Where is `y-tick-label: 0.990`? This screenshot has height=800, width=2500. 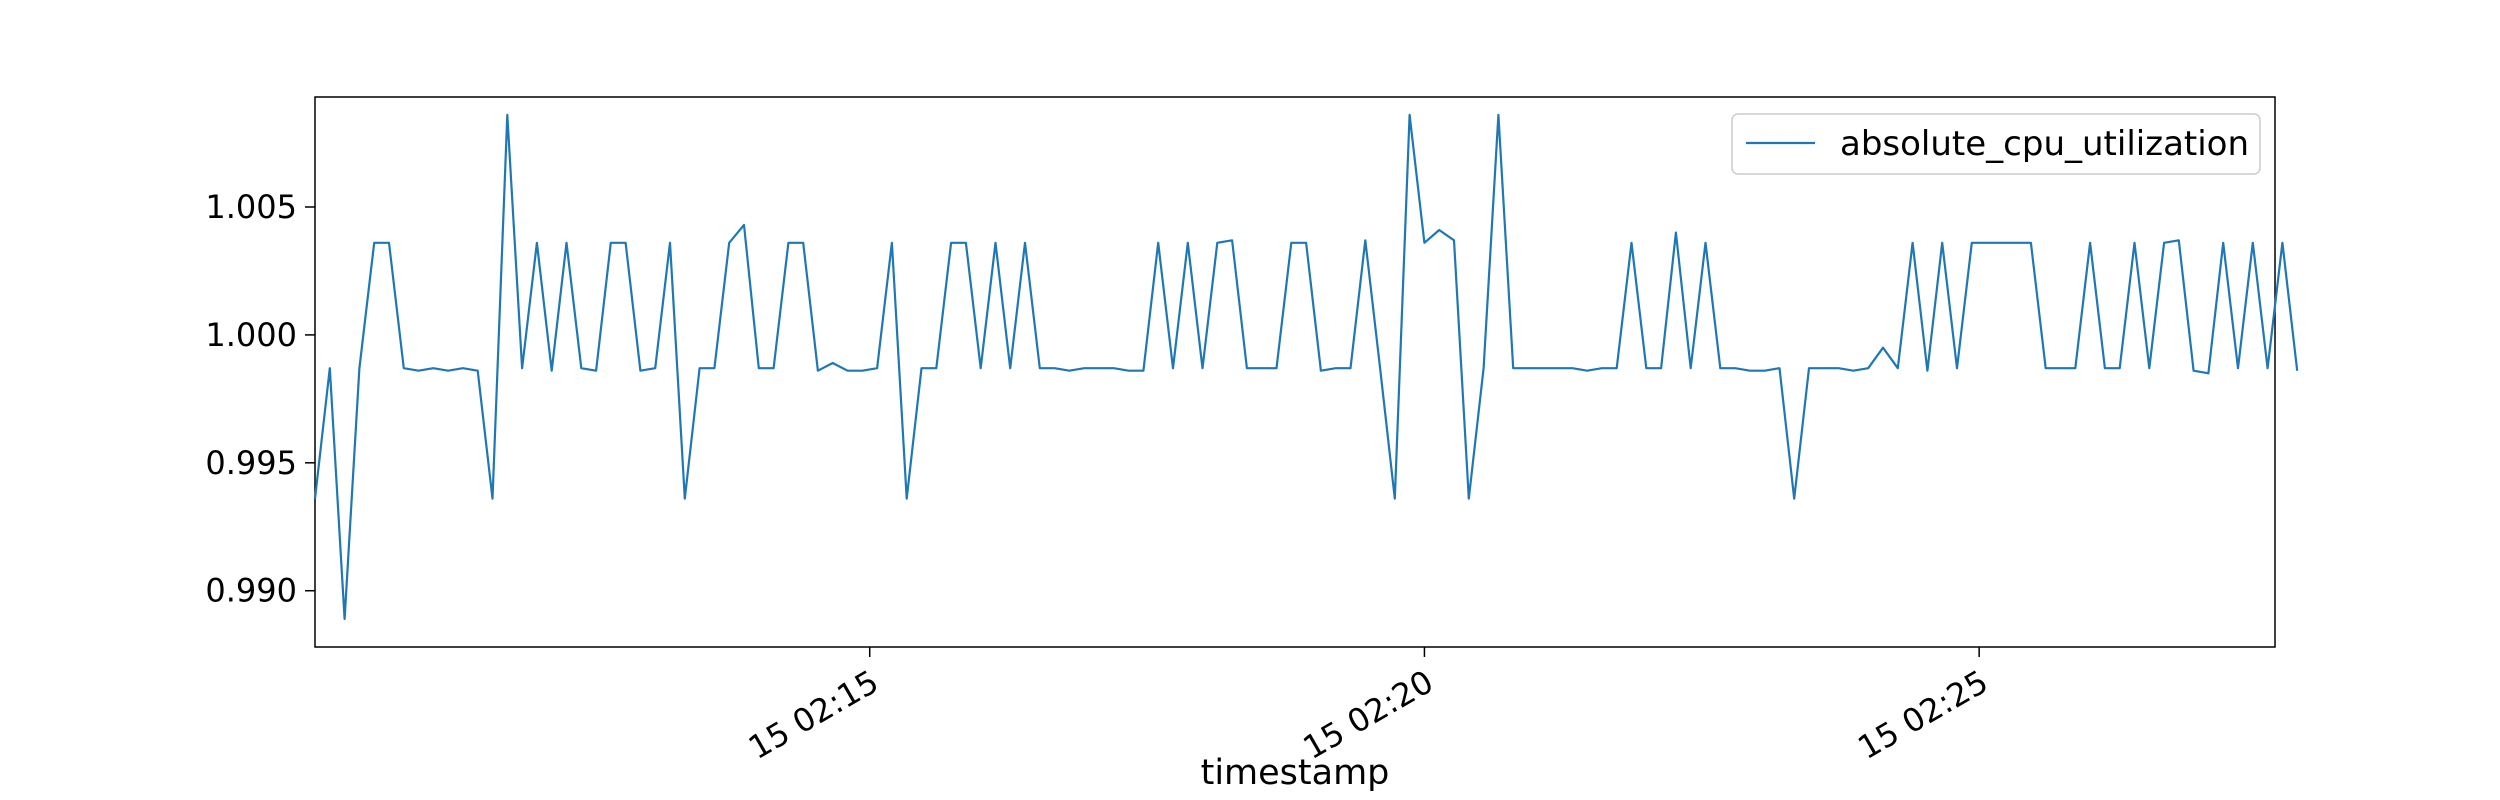 y-tick-label: 0.990 is located at coordinates (251, 591).